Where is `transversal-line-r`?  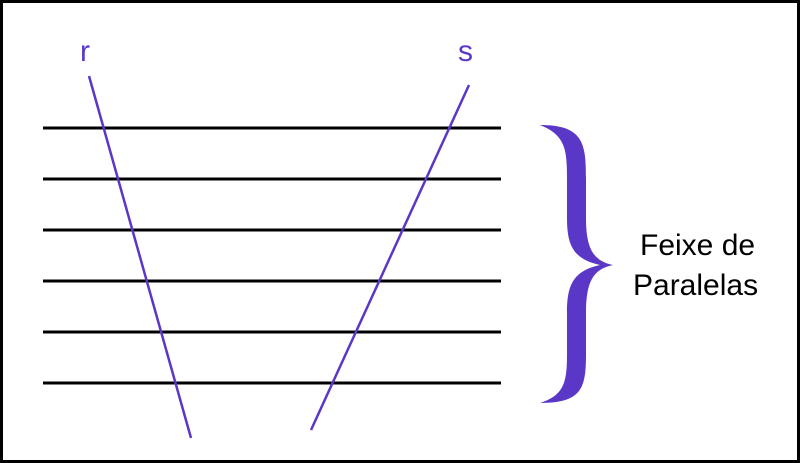 transversal-line-r is located at coordinates (140, 257).